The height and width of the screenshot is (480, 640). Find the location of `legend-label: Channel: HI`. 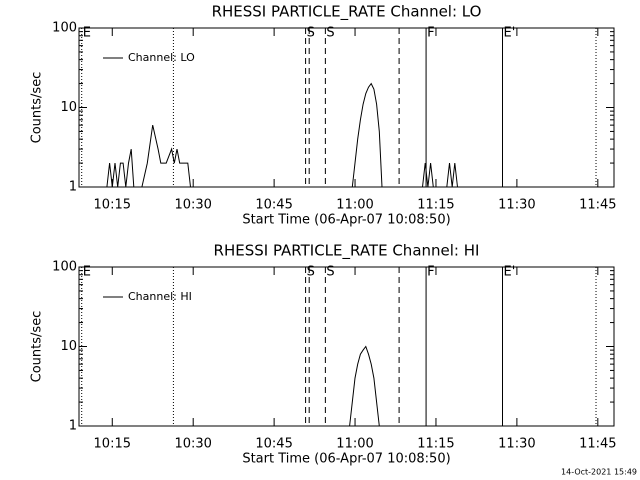

legend-label: Channel: HI is located at coordinates (160, 296).